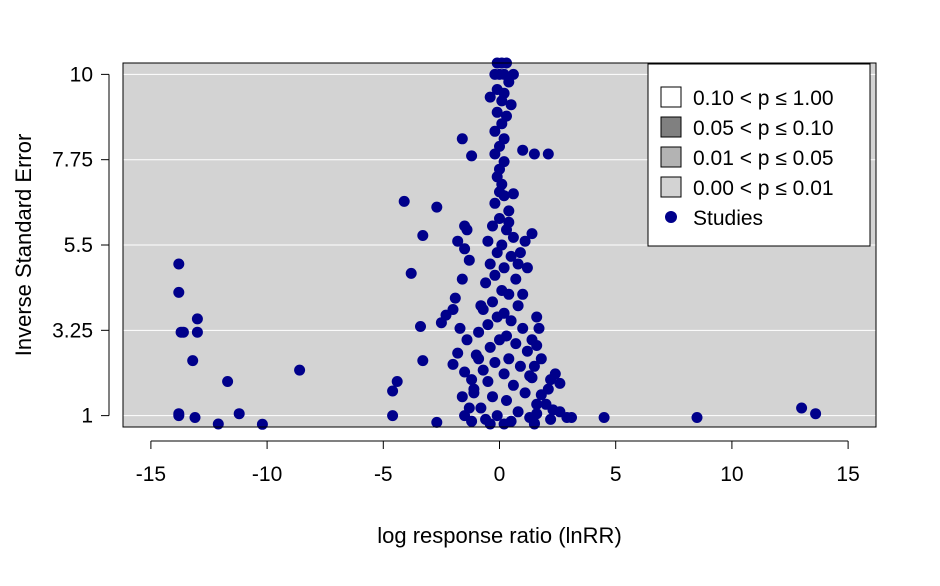  What do you see at coordinates (87, 416) in the screenshot?
I see `y-tick-label: 1` at bounding box center [87, 416].